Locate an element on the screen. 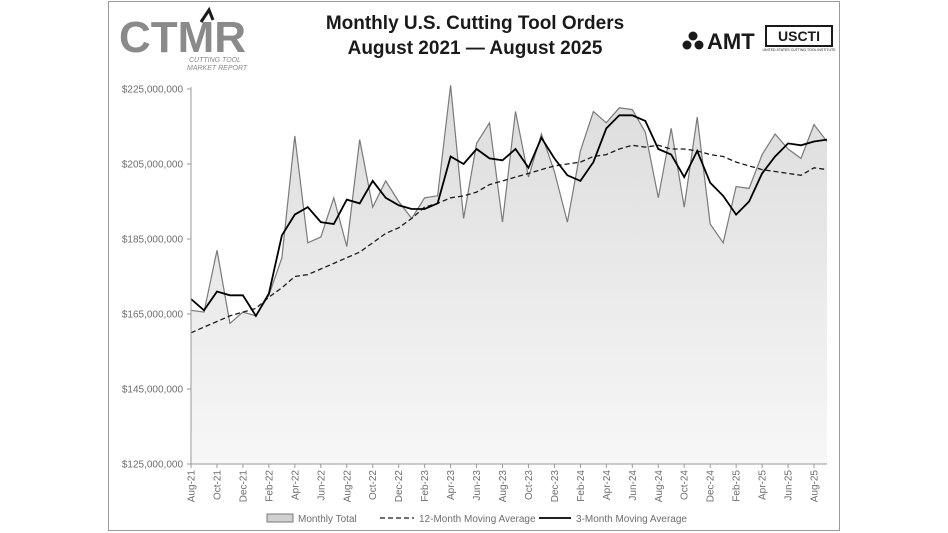 The height and width of the screenshot is (533, 948). y-tick-label: $205,000,000 is located at coordinates (153, 165).